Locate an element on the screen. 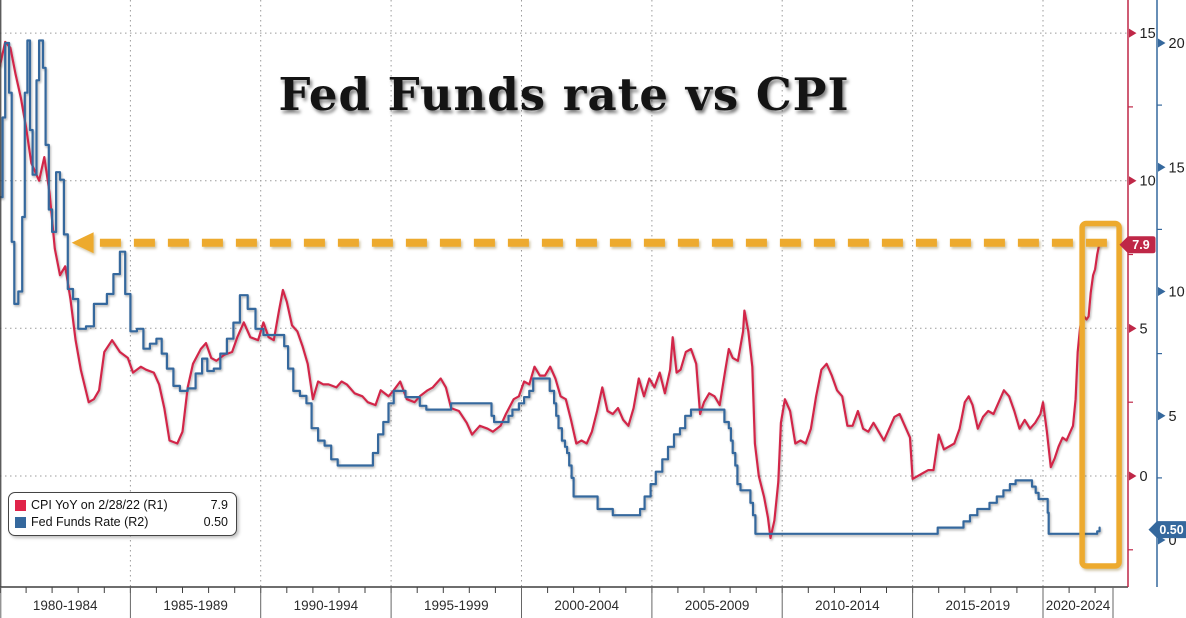 This screenshot has height=618, width=1186. fedfunds-value-badge-label: 0.50 is located at coordinates (1171, 530).